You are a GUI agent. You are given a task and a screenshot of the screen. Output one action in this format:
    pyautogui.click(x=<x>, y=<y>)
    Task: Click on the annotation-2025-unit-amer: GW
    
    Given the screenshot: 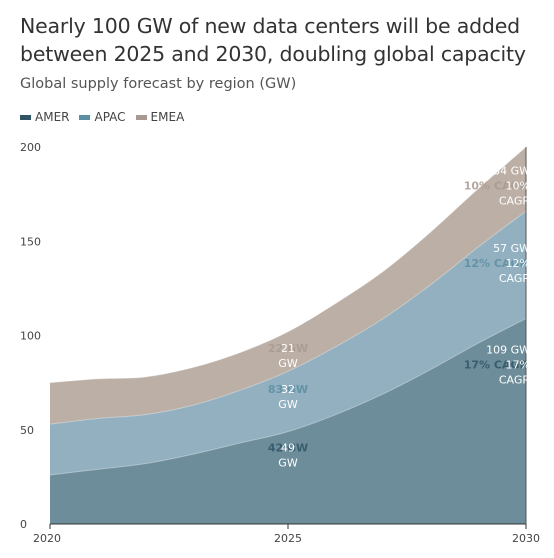 What is the action you would take?
    pyautogui.click(x=288, y=463)
    